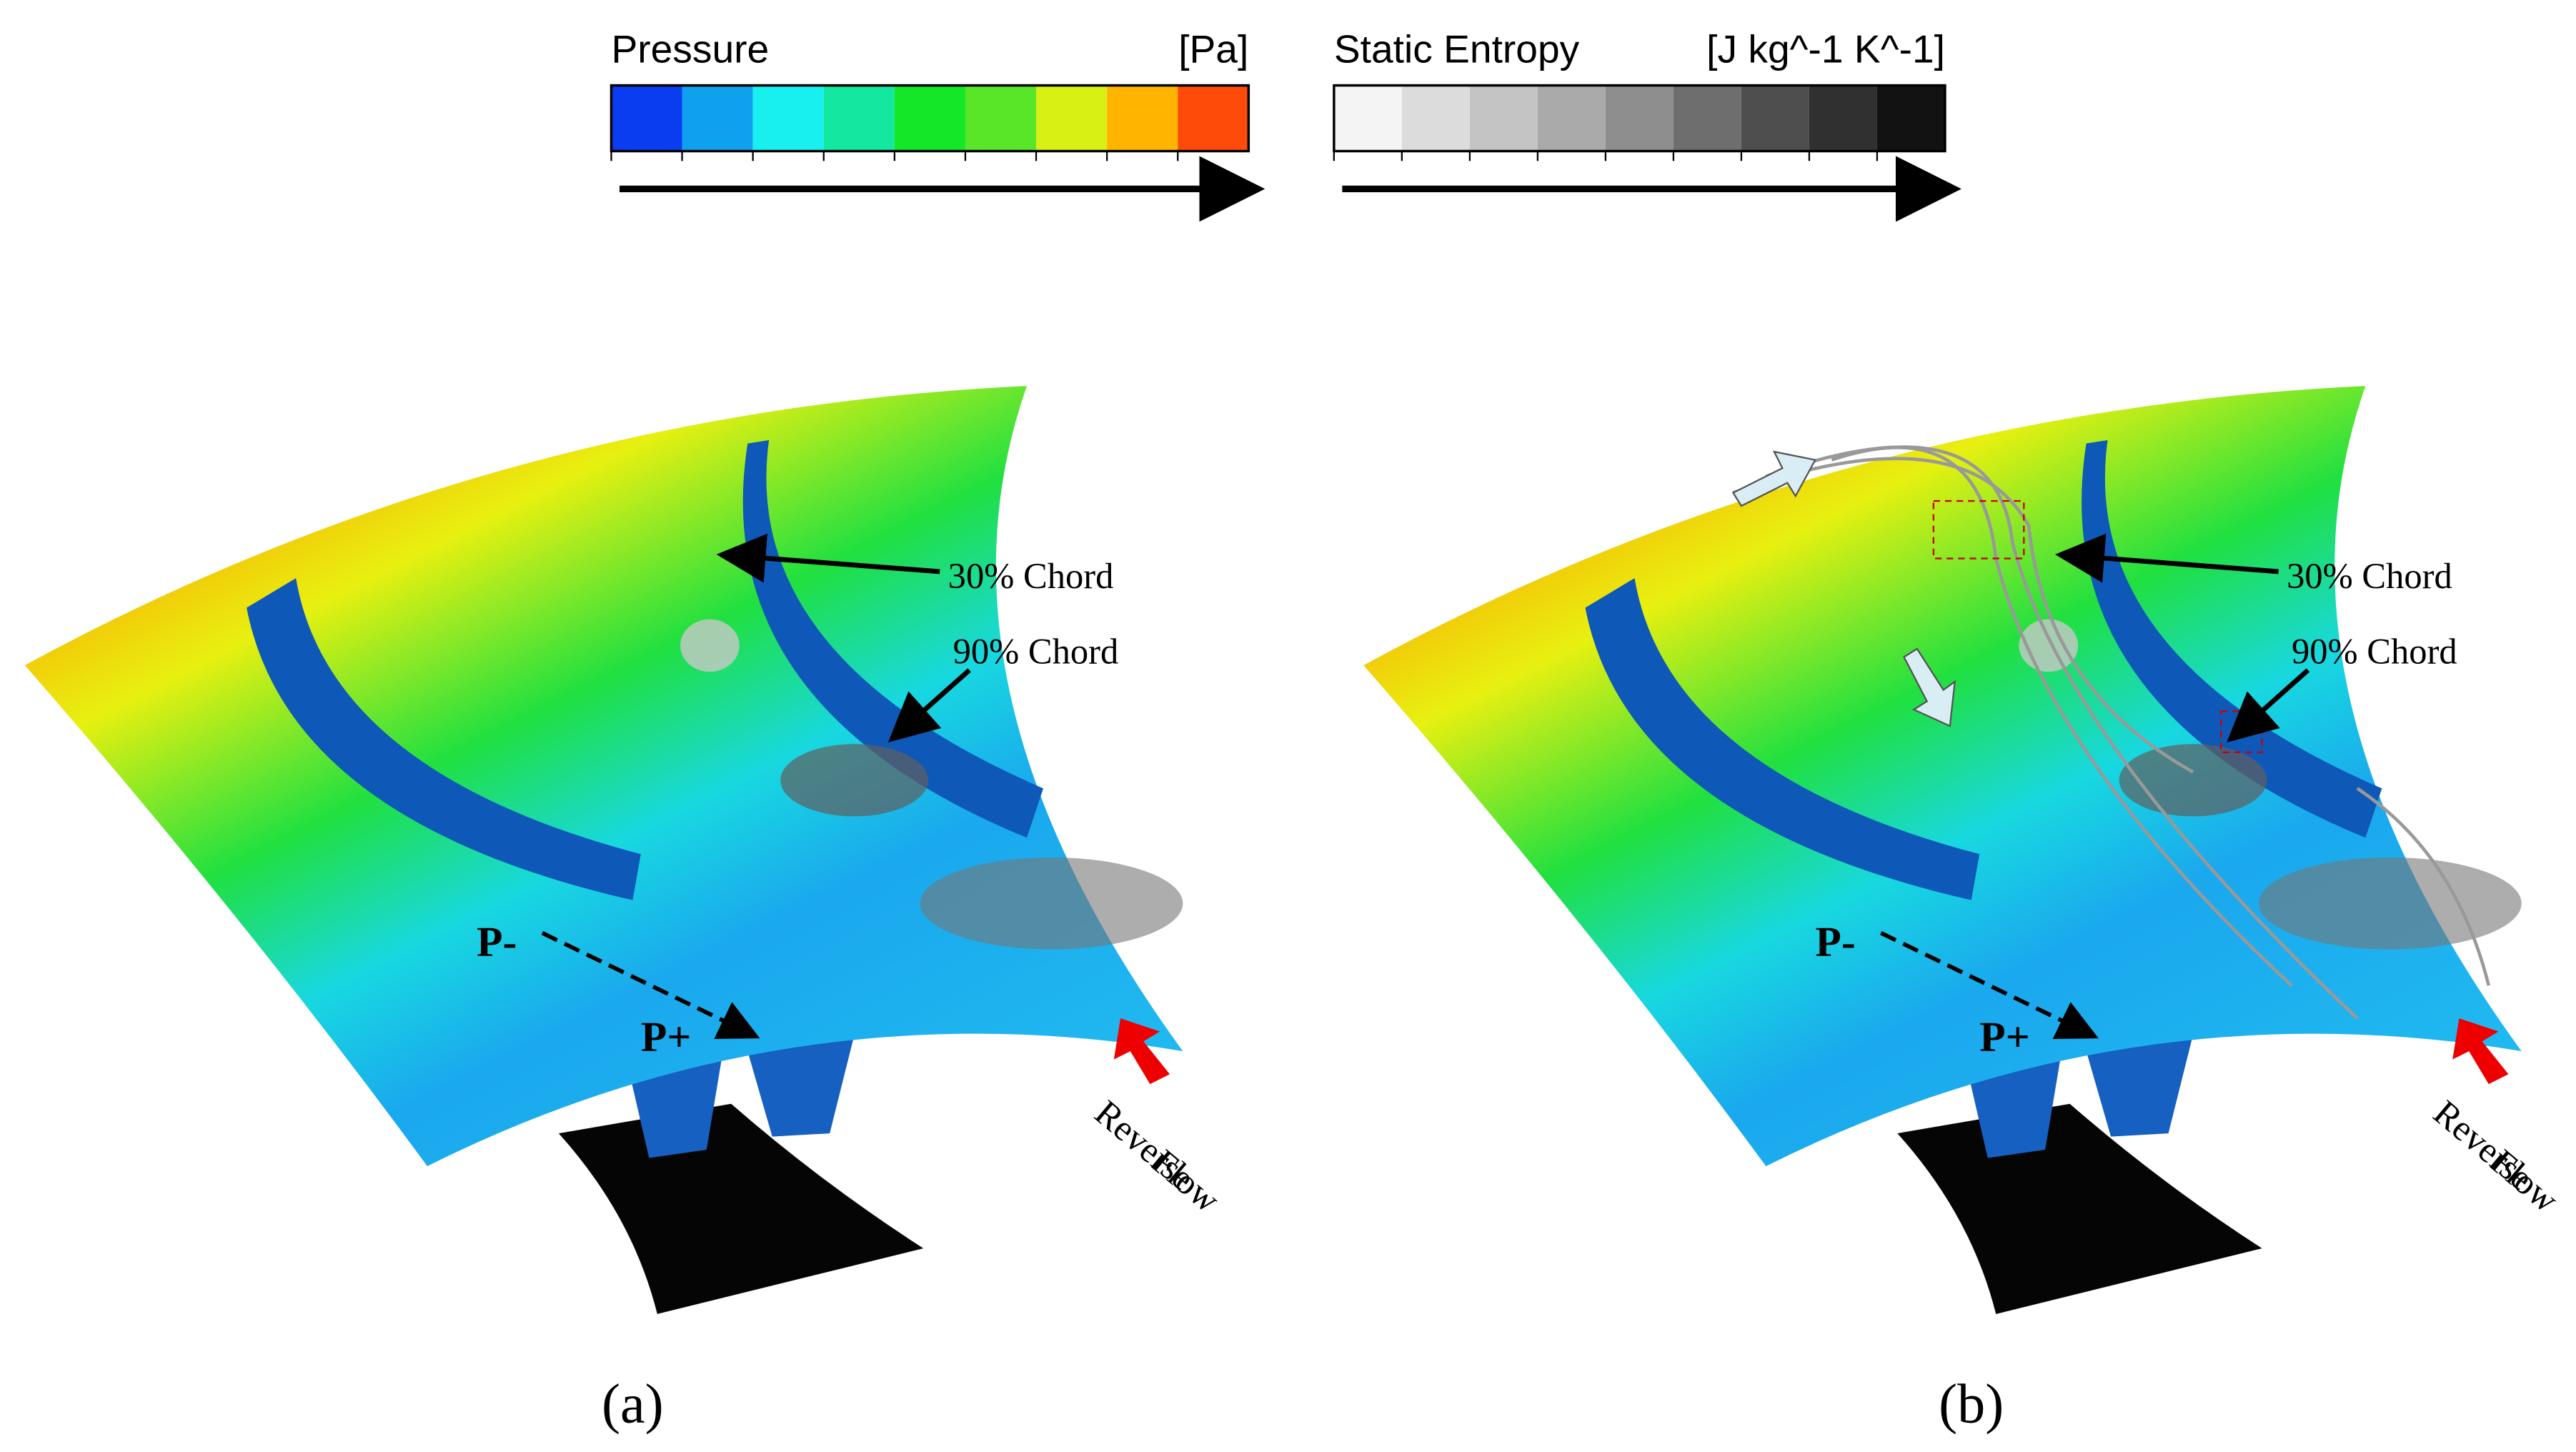 The image size is (2576, 1452). I want to click on caption: (b), so click(1971, 1404).